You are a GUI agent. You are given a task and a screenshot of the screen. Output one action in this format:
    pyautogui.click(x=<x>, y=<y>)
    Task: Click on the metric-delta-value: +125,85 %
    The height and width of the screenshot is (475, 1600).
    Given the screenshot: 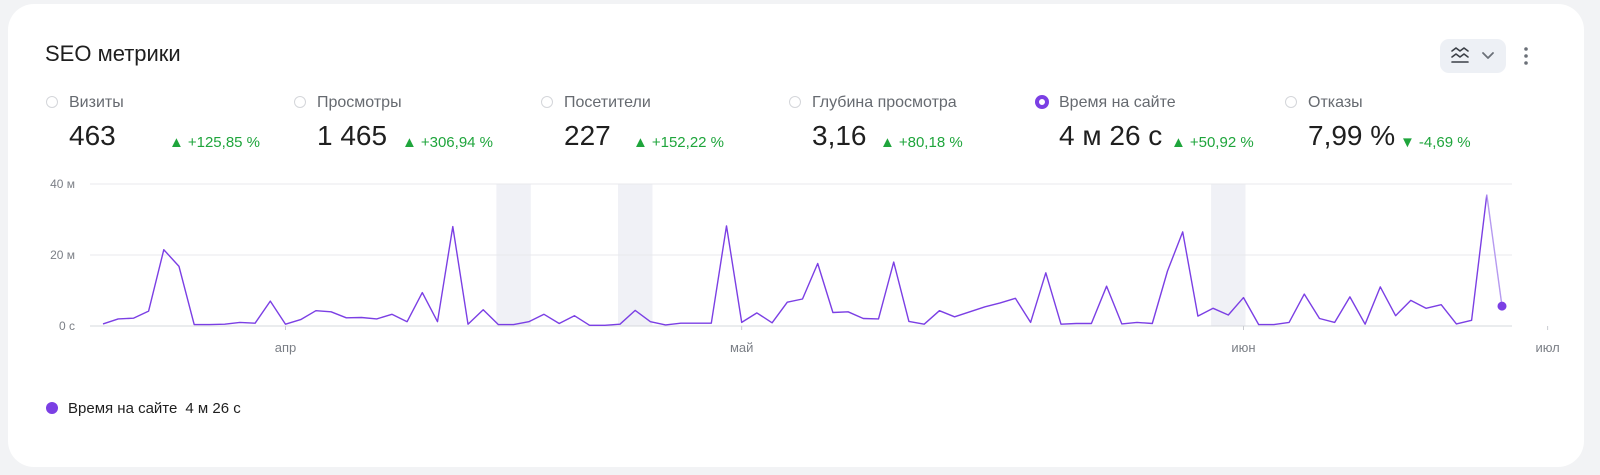 What is the action you would take?
    pyautogui.click(x=224, y=142)
    